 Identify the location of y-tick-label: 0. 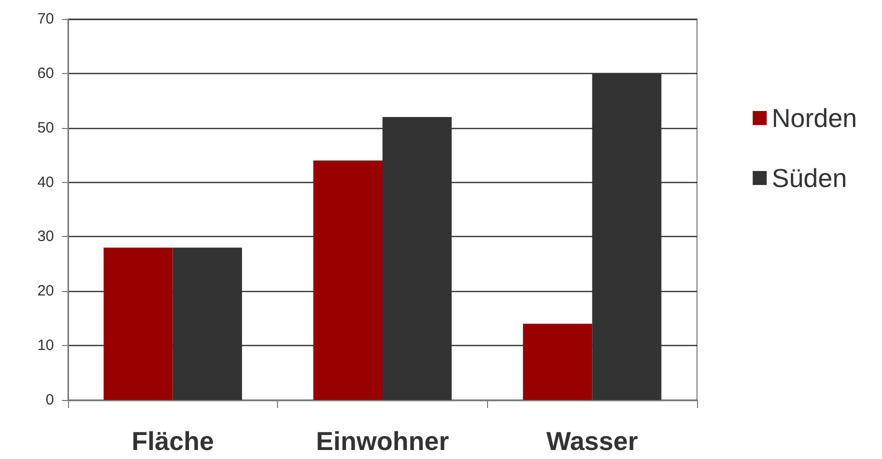
(50, 400).